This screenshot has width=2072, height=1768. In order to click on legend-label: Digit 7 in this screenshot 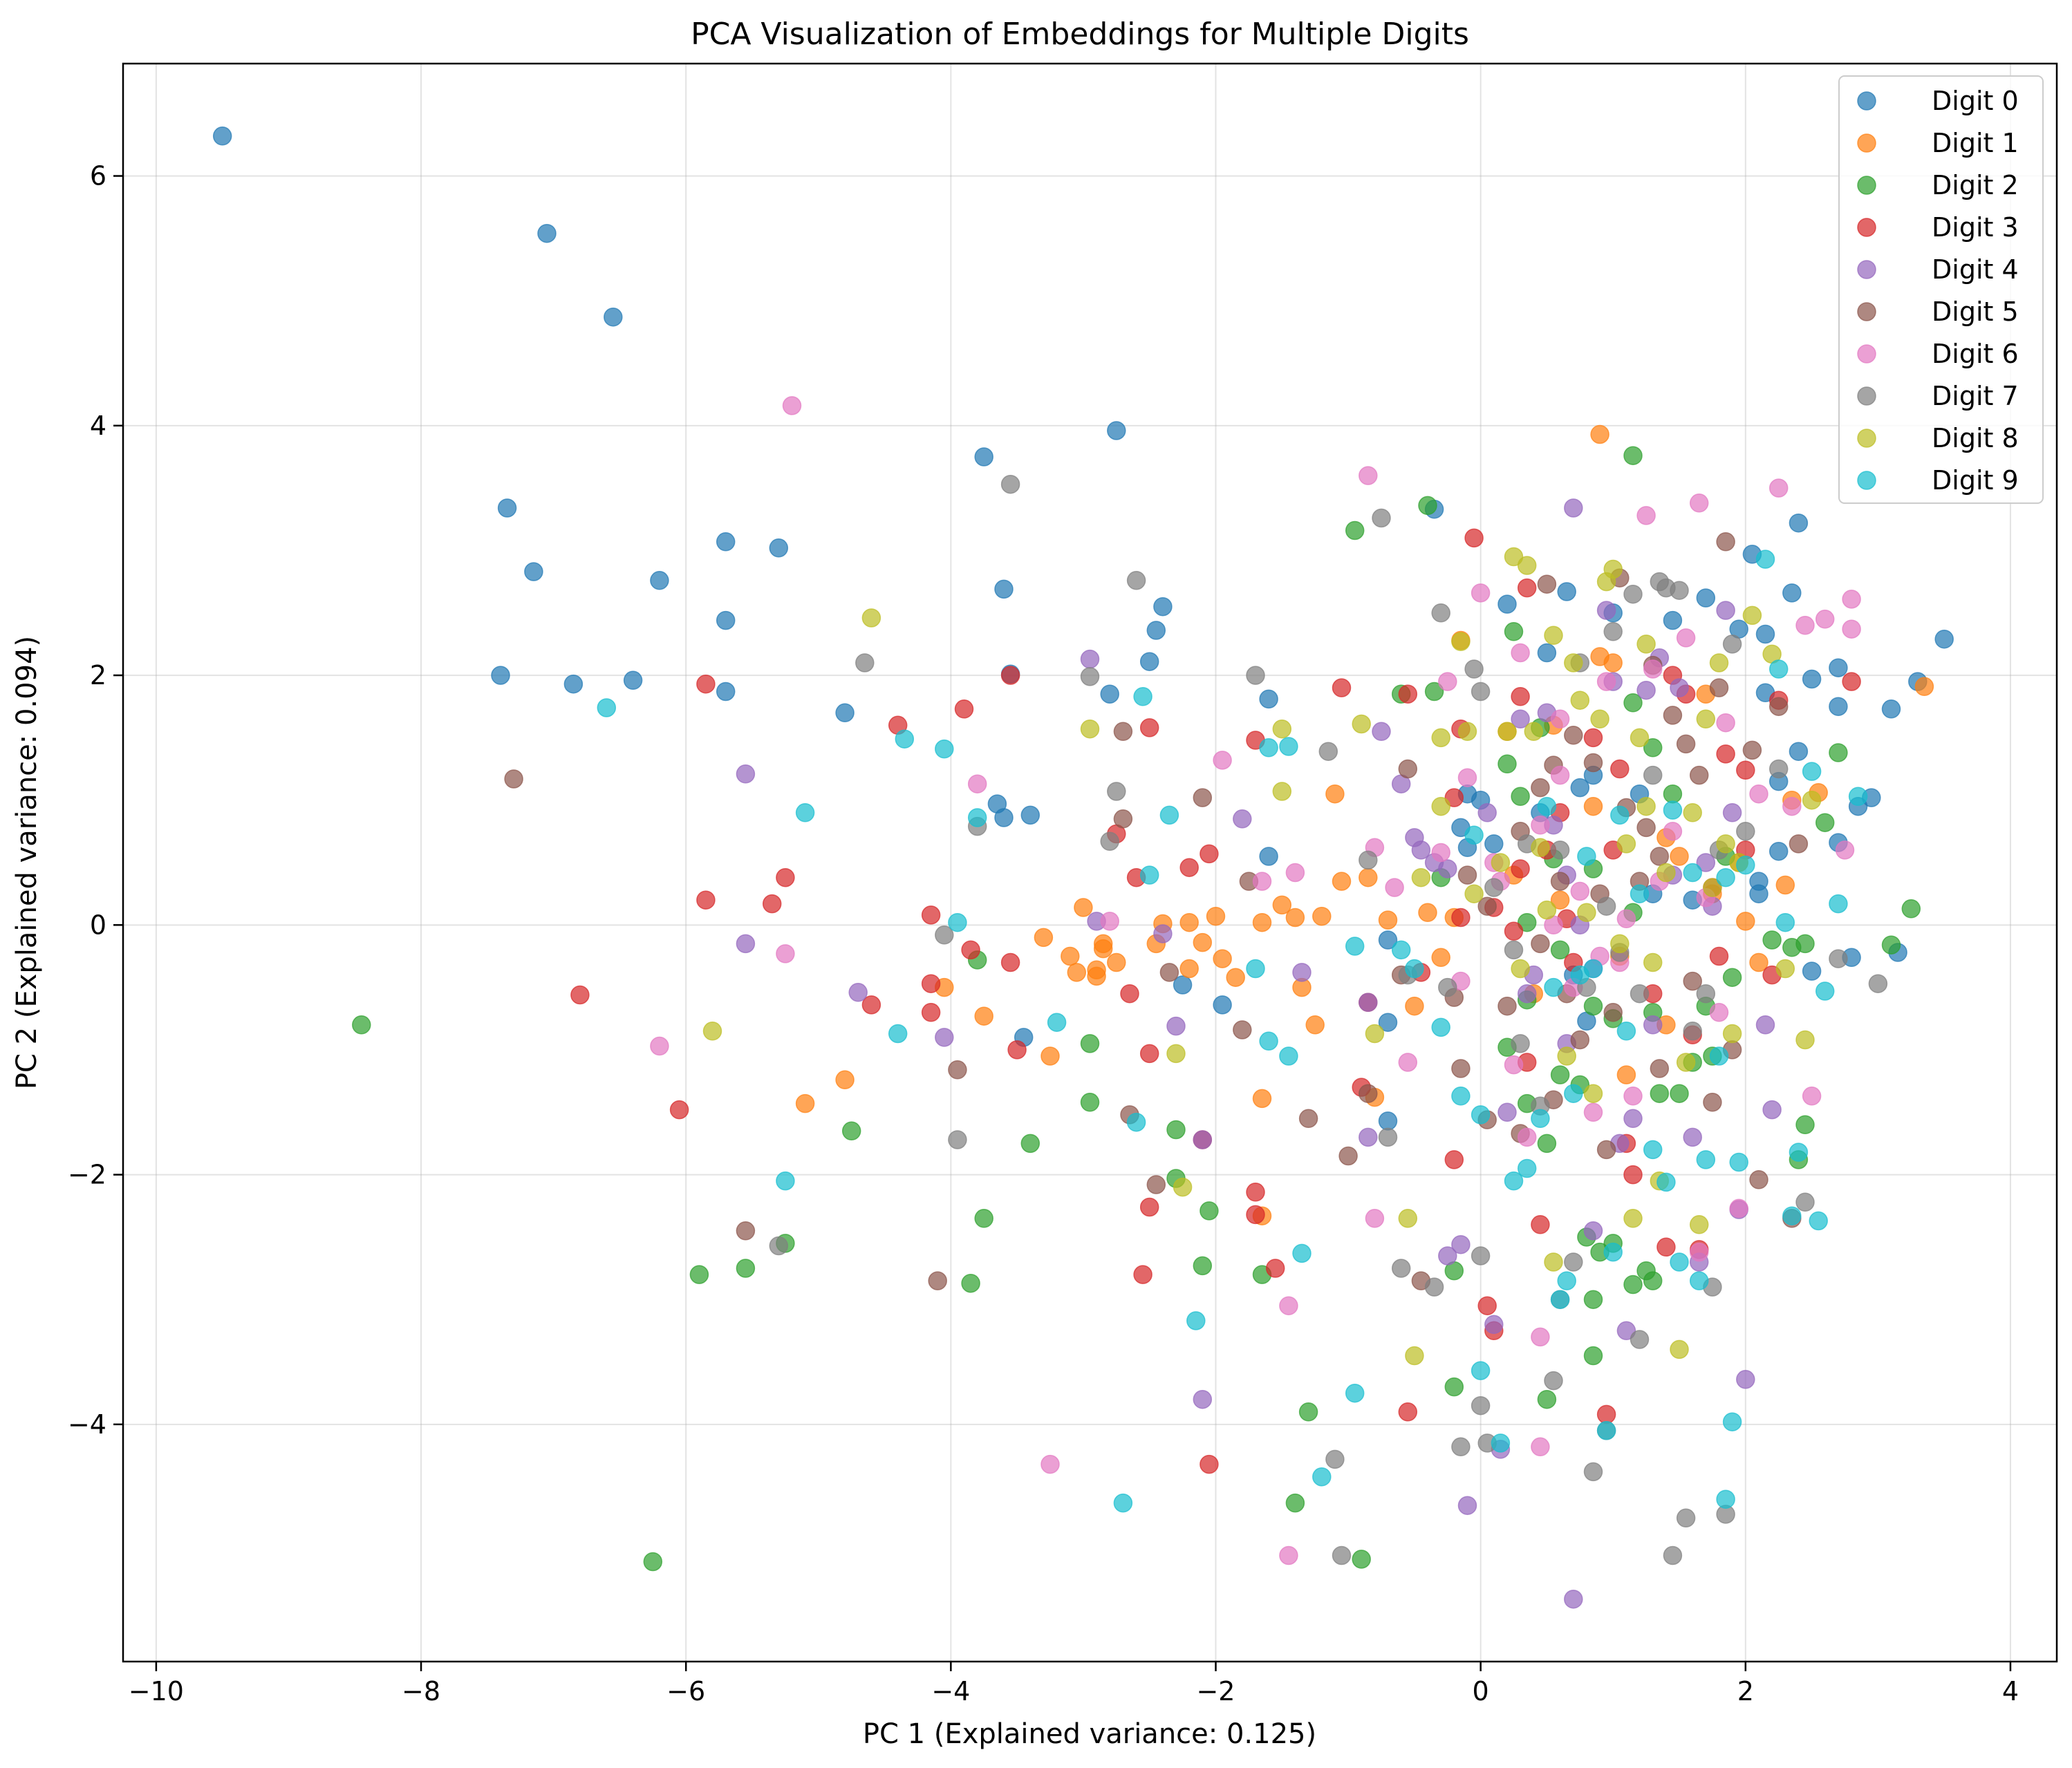, I will do `click(1975, 396)`.